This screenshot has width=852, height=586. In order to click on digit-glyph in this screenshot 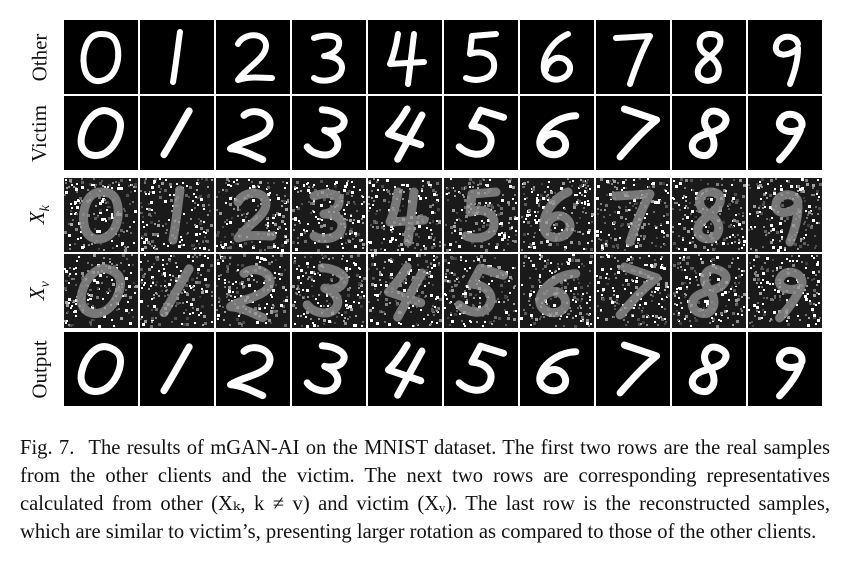, I will do `click(481, 57)`.